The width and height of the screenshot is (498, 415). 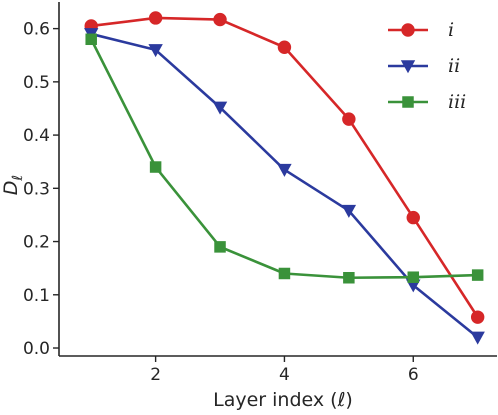 I want to click on legend-label: iii, so click(x=457, y=102).